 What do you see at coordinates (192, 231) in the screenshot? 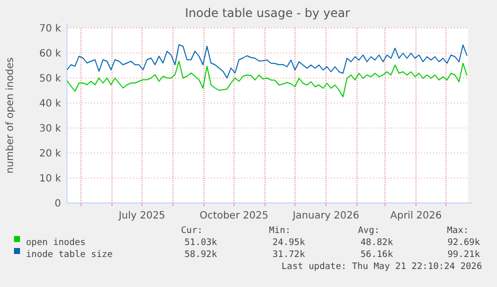
I see `text: Cur:` at bounding box center [192, 231].